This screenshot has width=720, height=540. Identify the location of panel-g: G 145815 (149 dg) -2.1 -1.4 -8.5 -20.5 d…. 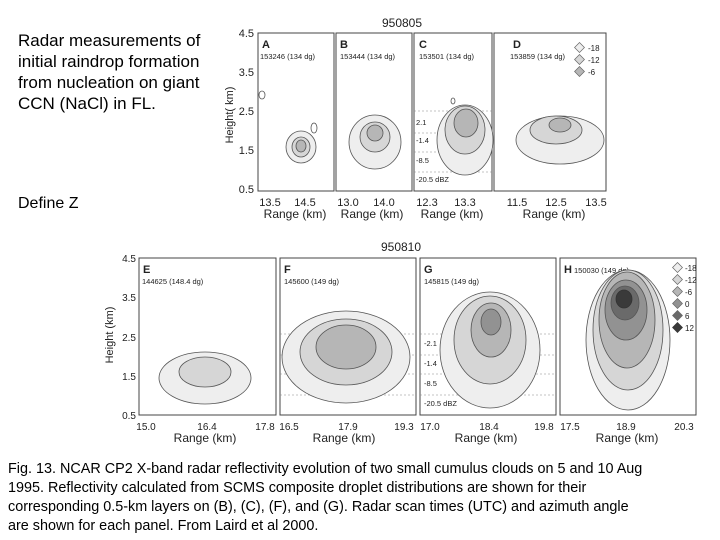
(488, 351).